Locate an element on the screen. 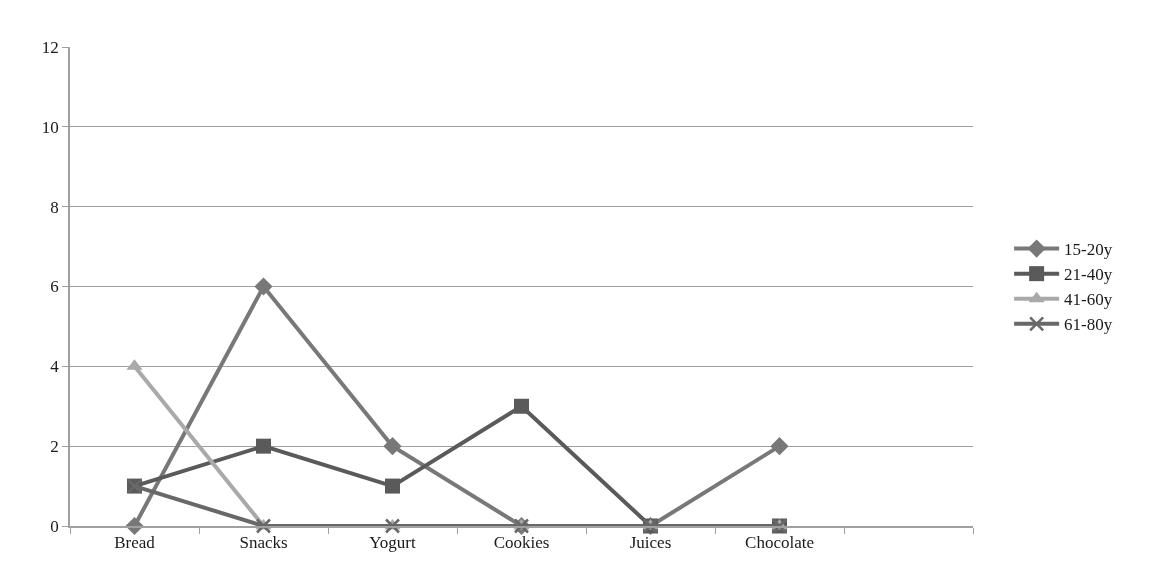  y-tick-label: 0 is located at coordinates (54, 526).